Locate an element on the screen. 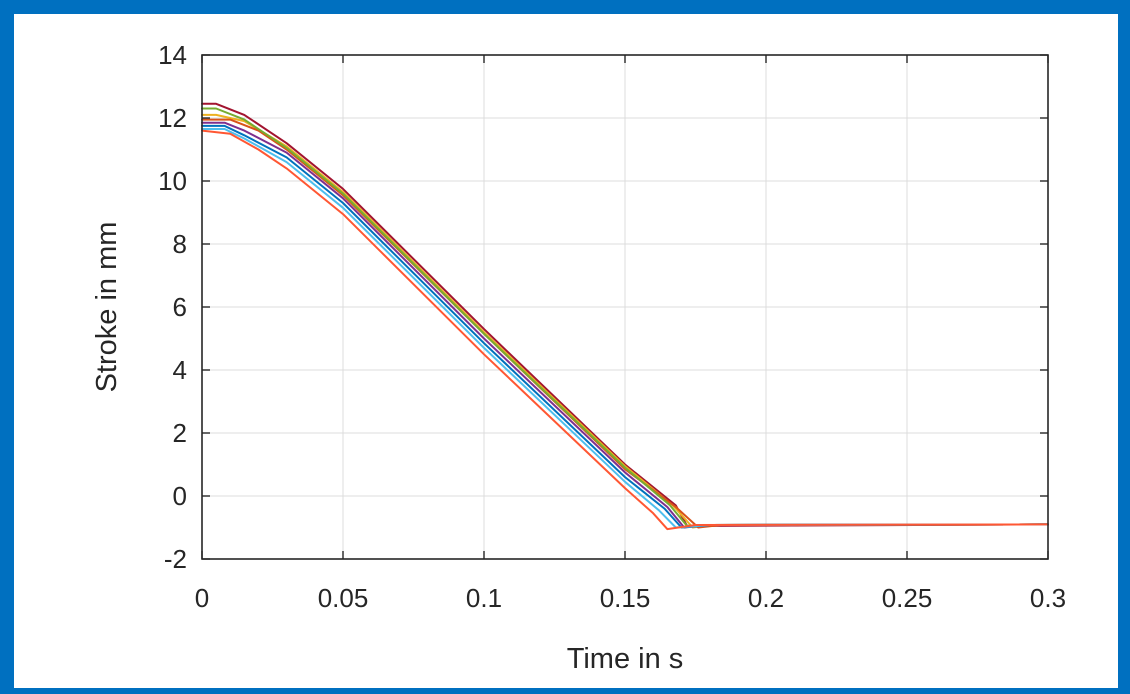  y-tick-label: 4 is located at coordinates (180, 370).